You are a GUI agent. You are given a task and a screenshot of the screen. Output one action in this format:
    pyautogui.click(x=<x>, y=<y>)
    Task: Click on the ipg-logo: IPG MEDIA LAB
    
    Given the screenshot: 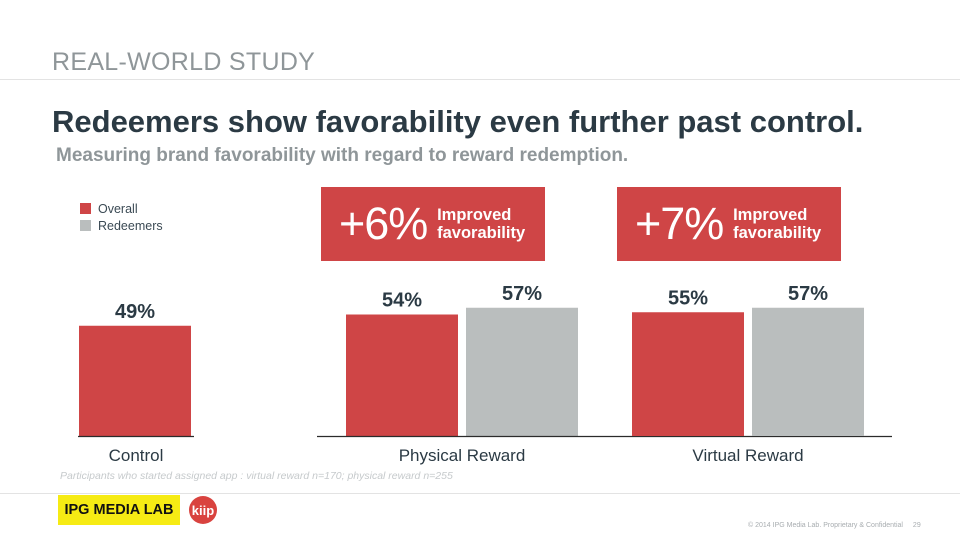 What is the action you would take?
    pyautogui.click(x=119, y=510)
    